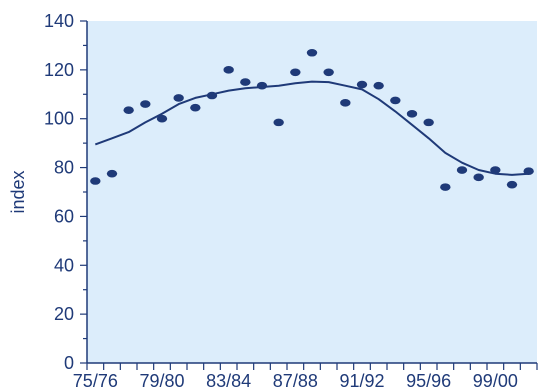  Describe the element at coordinates (64, 168) in the screenshot. I see `y-tick-label: 80` at that location.